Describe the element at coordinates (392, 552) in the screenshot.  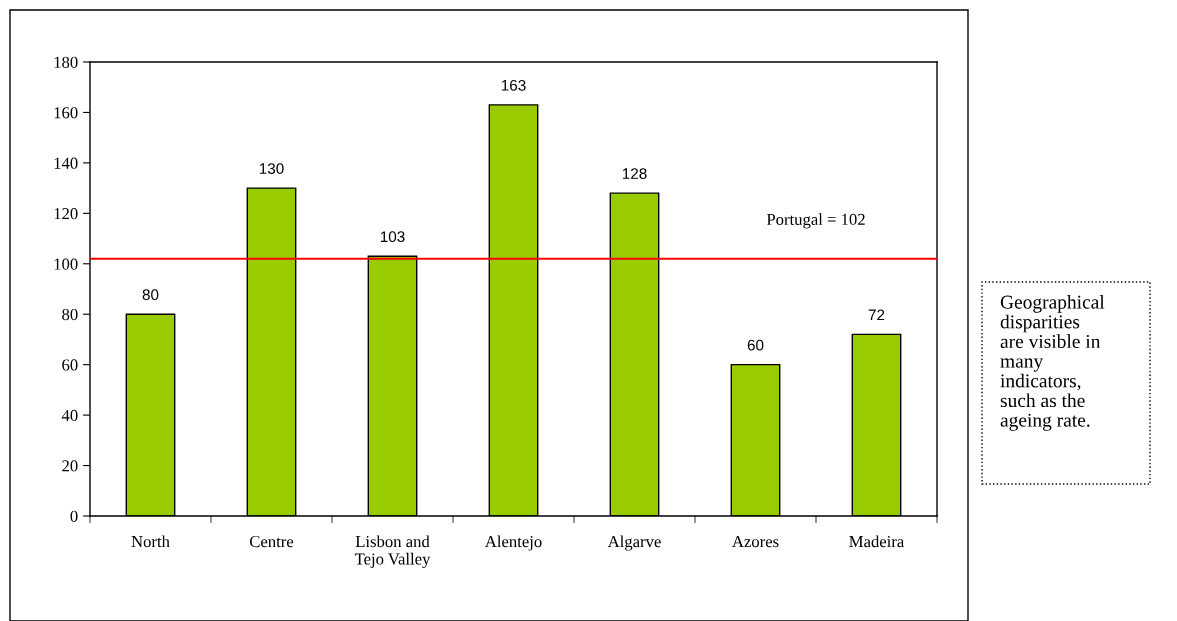
I see `x-tick-label: Lisbon and Tejo Valley` at that location.